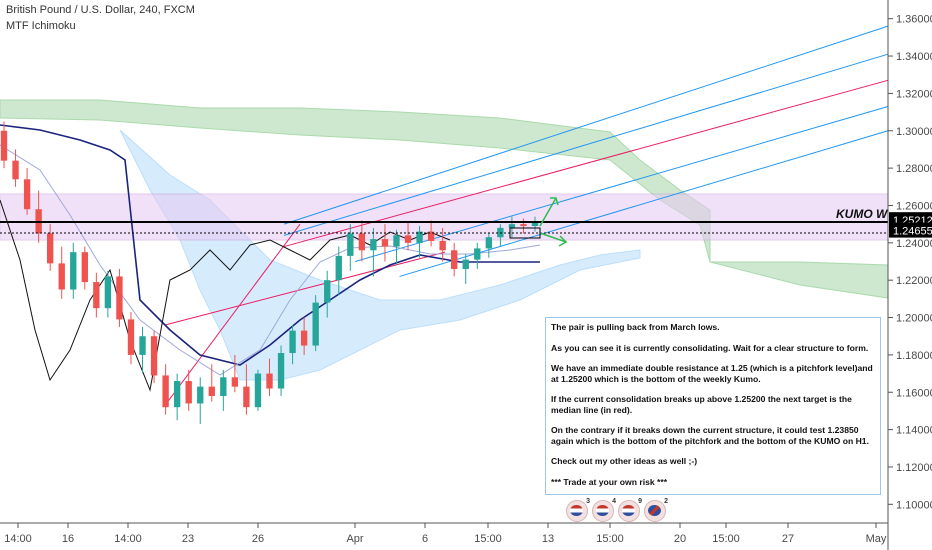  I want to click on price-tick-label: 1.24000, so click(914, 244).